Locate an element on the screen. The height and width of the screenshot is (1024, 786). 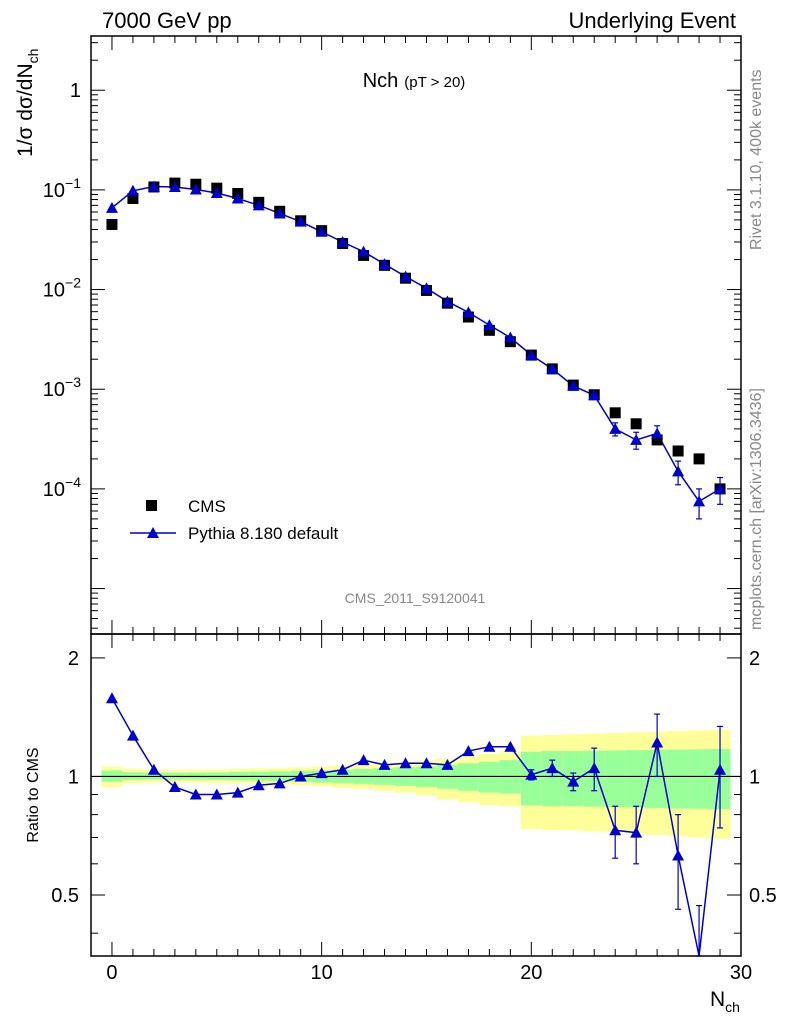
ratio-y-tick-label: 2 is located at coordinates (73, 659).